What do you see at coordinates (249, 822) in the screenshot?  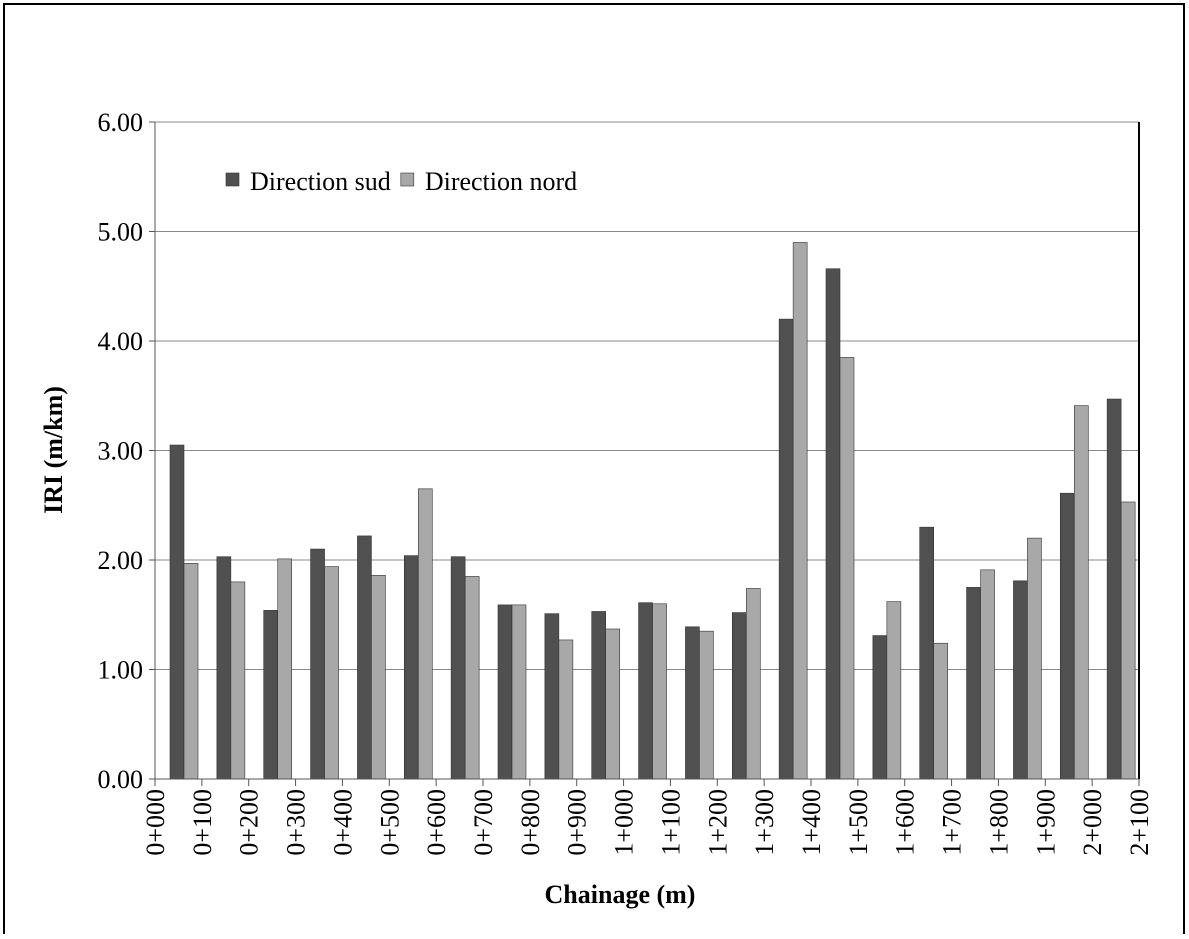 I see `x-tick-label: 0+200` at bounding box center [249, 822].